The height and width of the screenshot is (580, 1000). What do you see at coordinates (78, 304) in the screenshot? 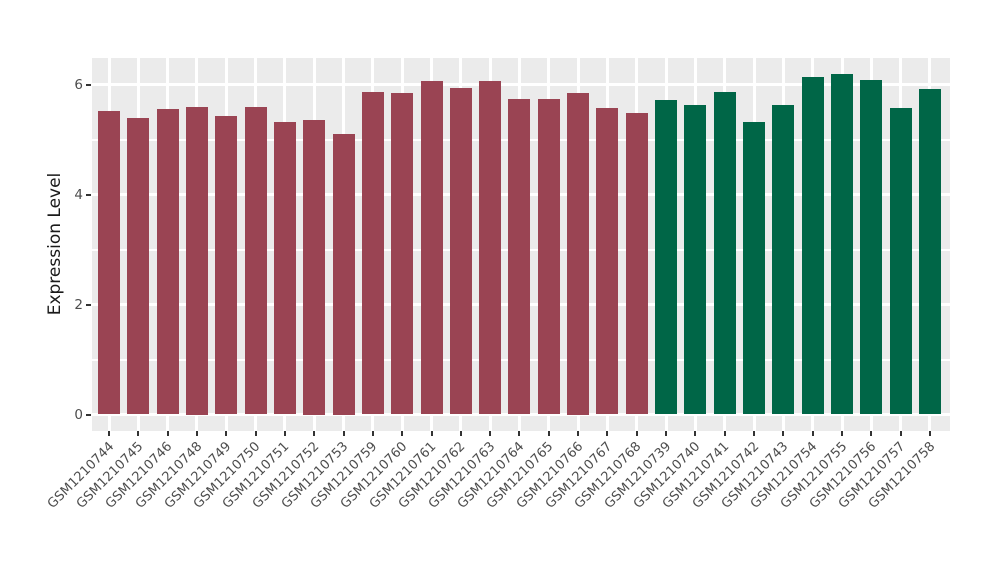
I see `y-tick-label: 2` at bounding box center [78, 304].